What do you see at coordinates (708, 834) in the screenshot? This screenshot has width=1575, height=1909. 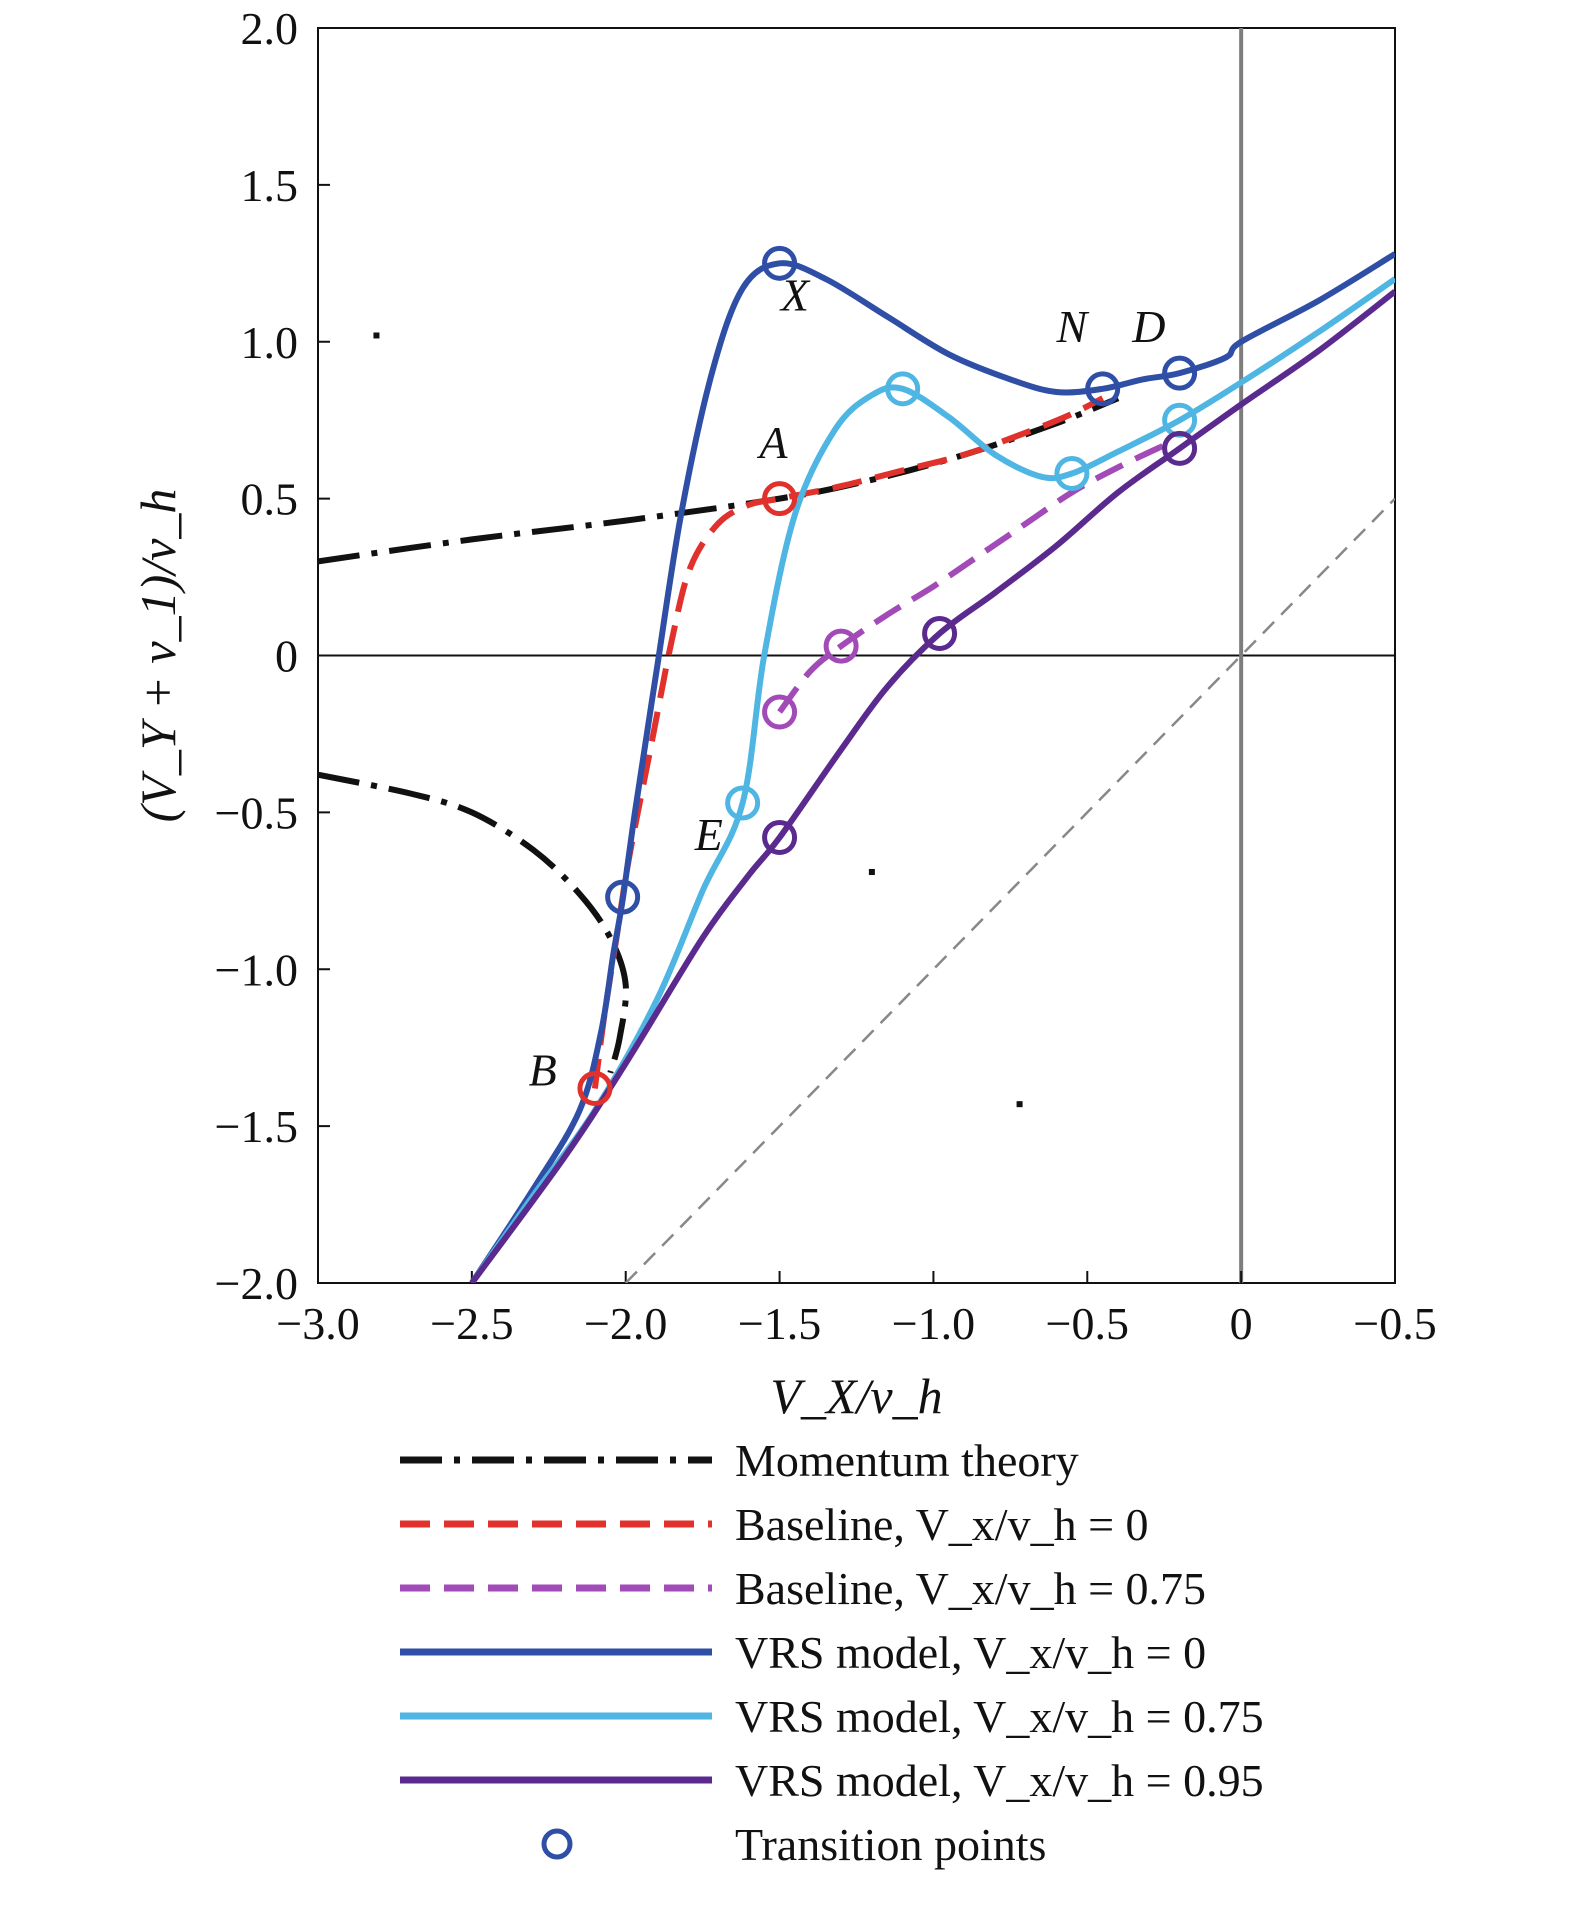 I see `annotation-label: E` at bounding box center [708, 834].